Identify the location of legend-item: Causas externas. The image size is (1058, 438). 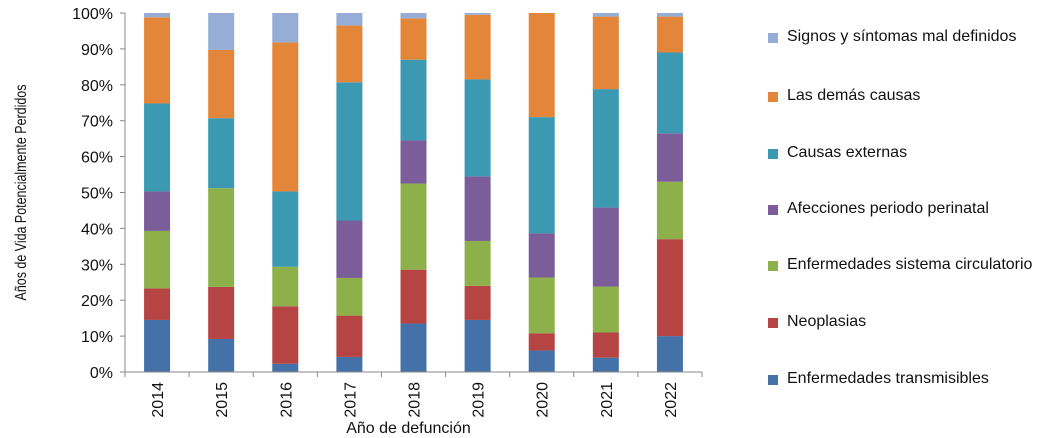
(912, 153).